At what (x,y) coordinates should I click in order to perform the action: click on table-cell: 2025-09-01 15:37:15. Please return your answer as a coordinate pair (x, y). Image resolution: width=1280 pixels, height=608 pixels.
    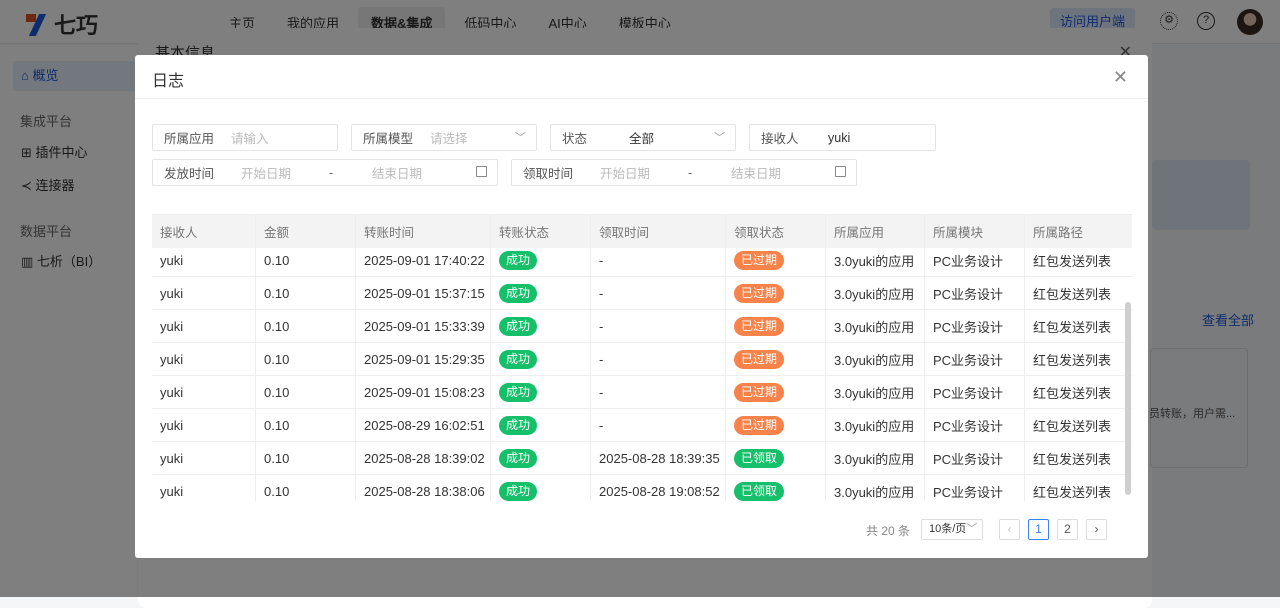
    Looking at the image, I should click on (423, 293).